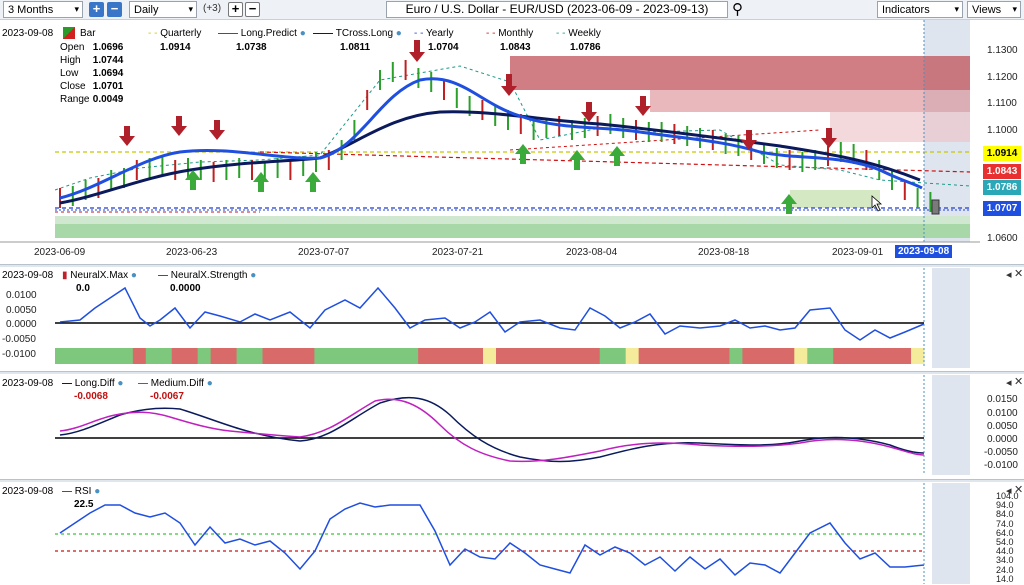  I want to click on legend-name: Weekly, so click(584, 33).